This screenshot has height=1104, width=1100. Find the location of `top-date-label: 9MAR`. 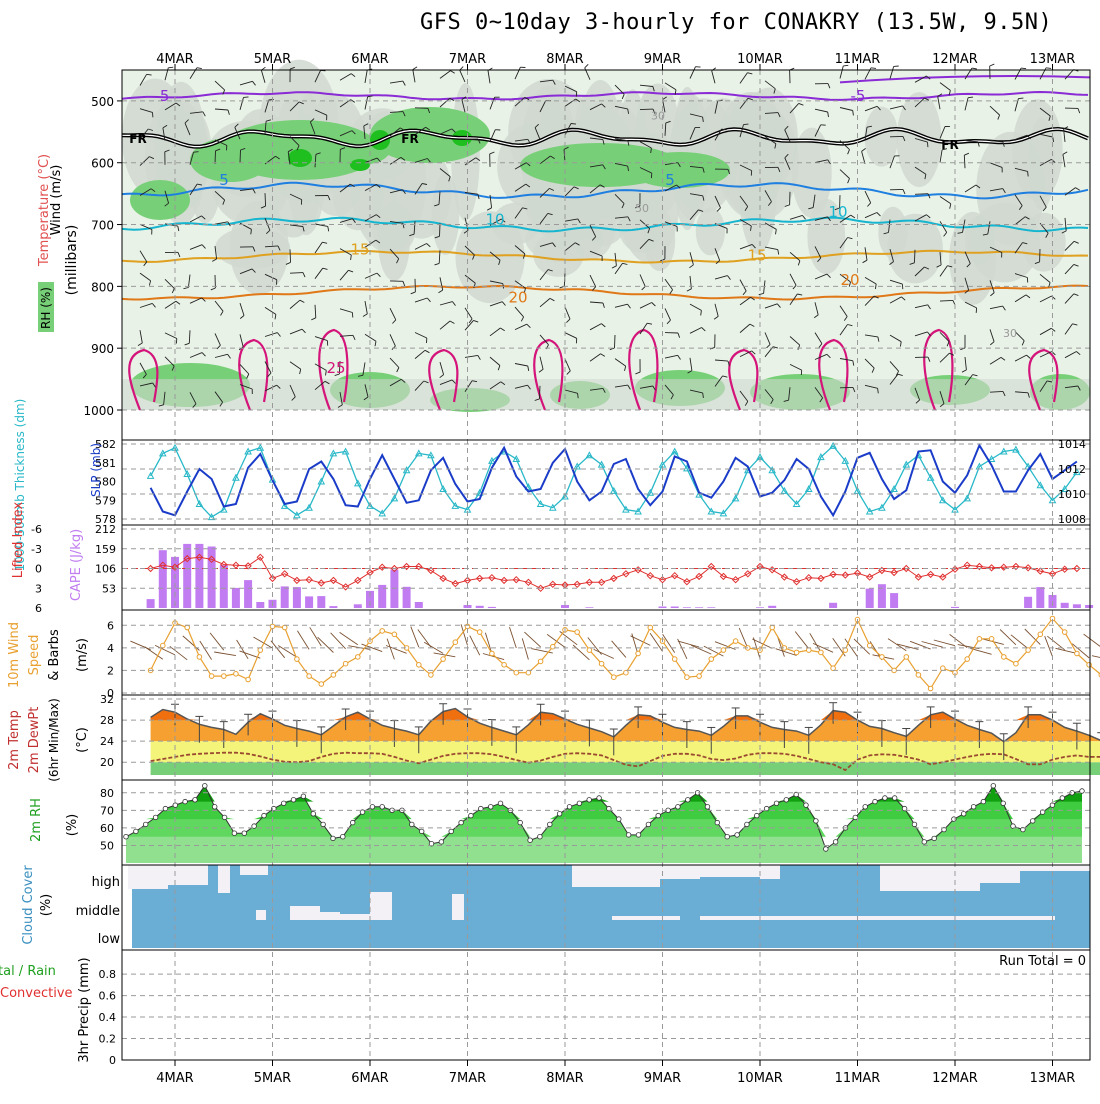

top-date-label: 9MAR is located at coordinates (662, 59).